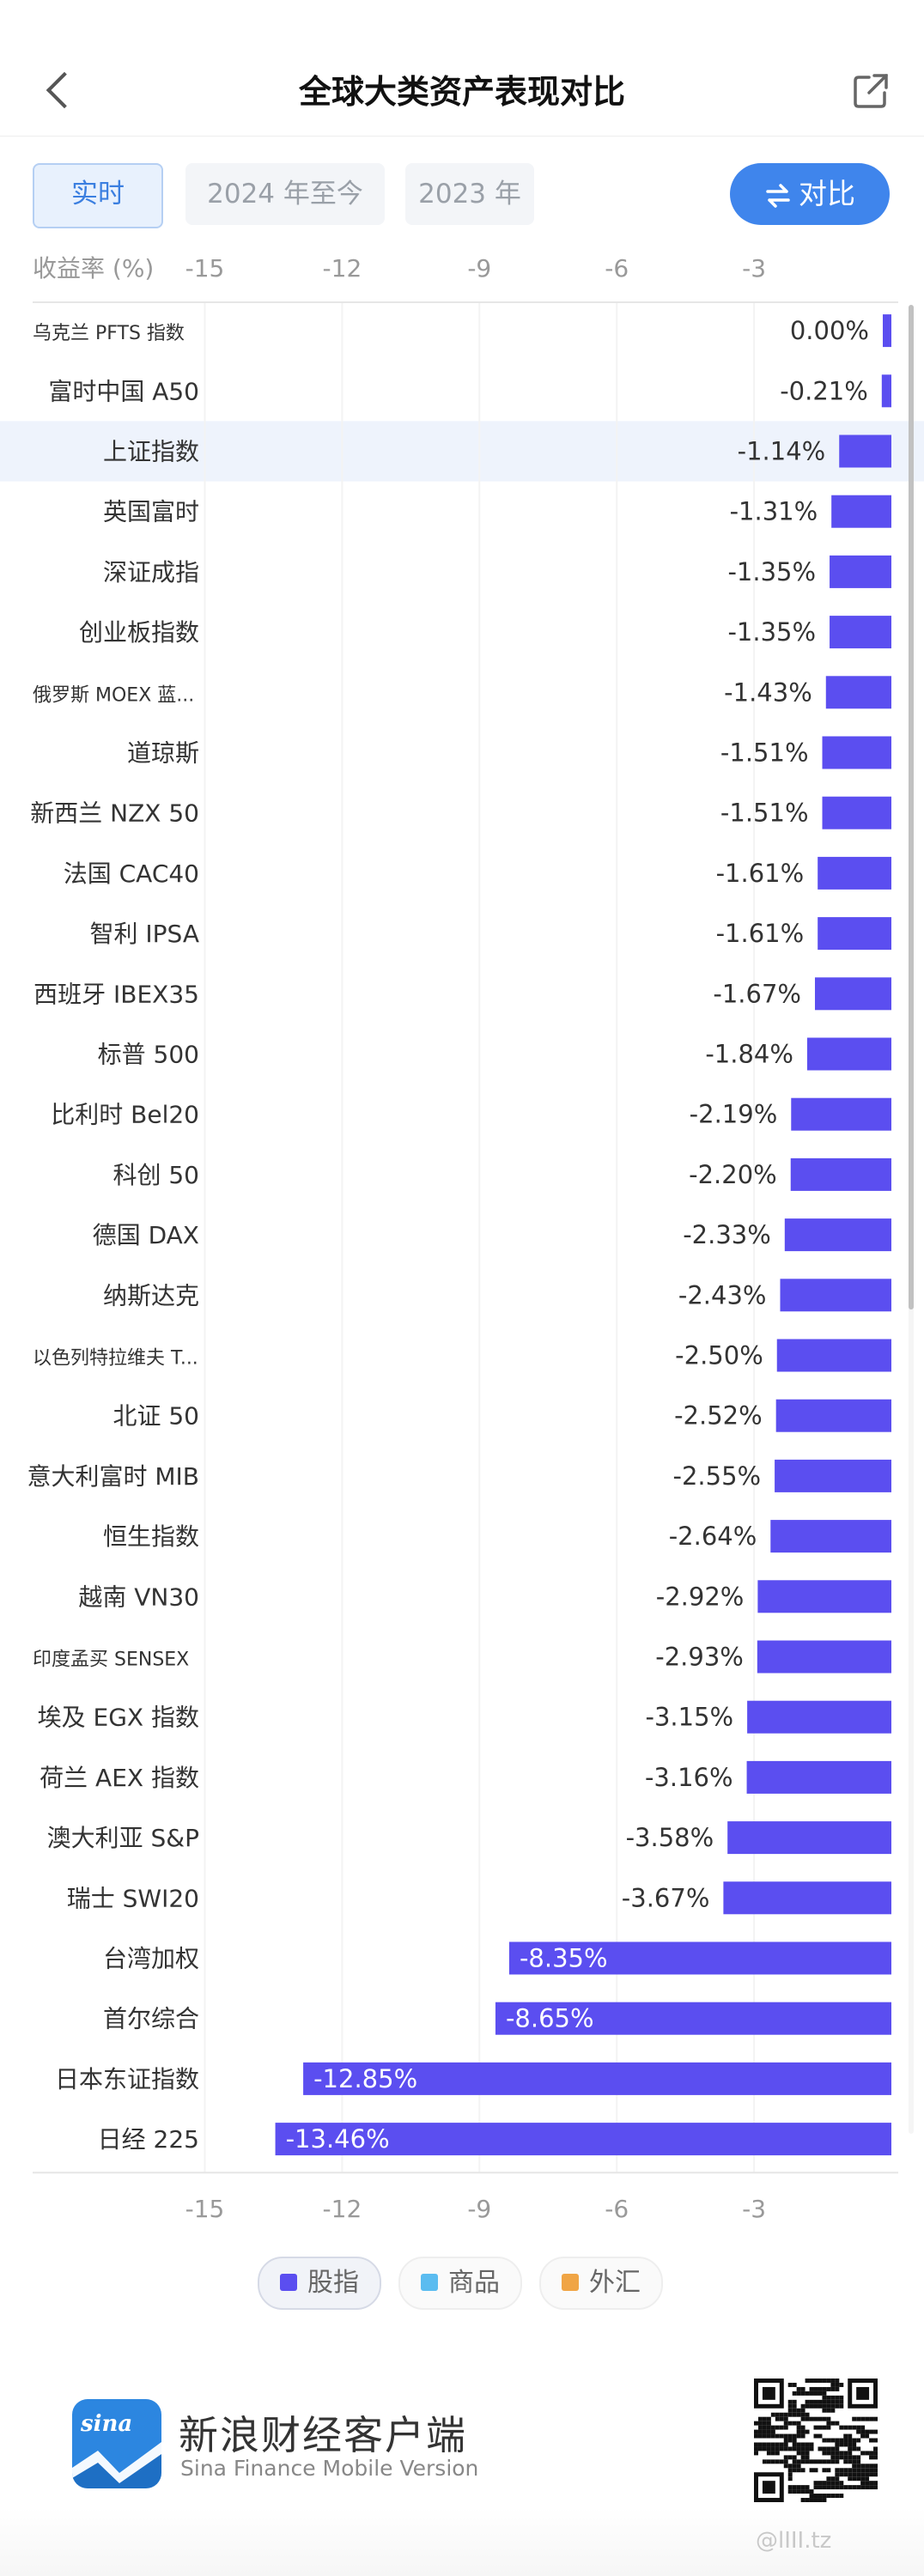 This screenshot has height=2576, width=924. Describe the element at coordinates (827, 193) in the screenshot. I see `compare-button-label: 对比` at that location.